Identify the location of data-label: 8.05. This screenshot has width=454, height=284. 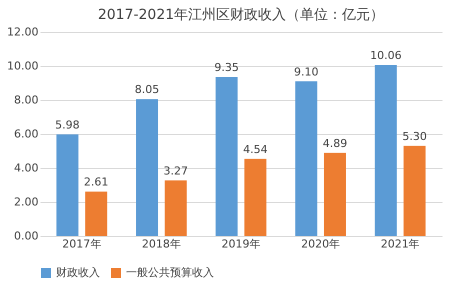
(147, 89).